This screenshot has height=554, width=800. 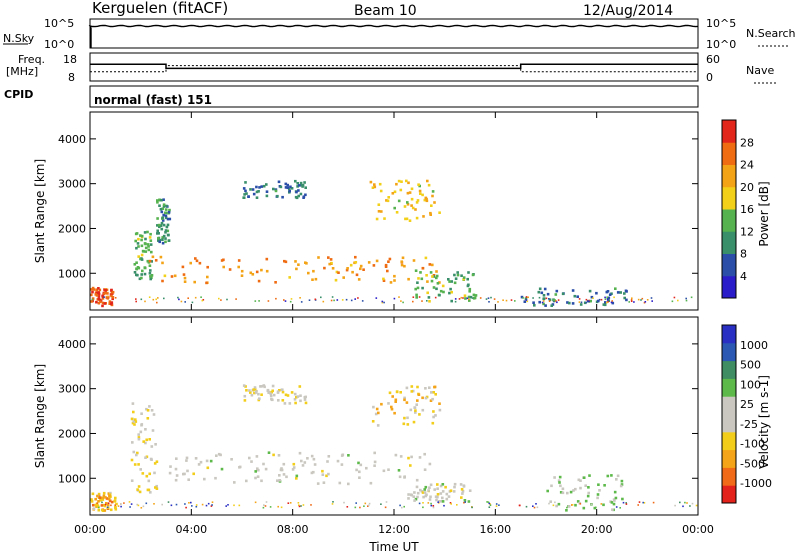 I want to click on velocity-cell-r3, so click(x=245, y=396).